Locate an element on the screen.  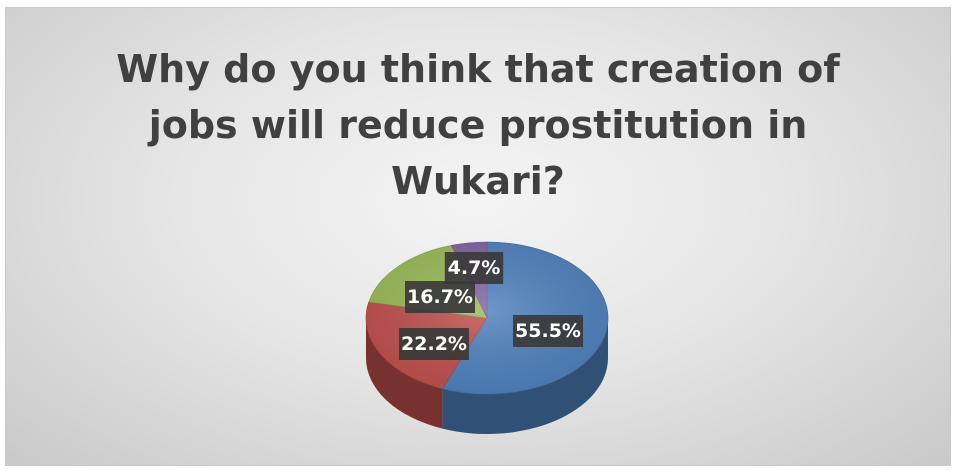
data-label-text-1: 55.5% is located at coordinates (548, 331).